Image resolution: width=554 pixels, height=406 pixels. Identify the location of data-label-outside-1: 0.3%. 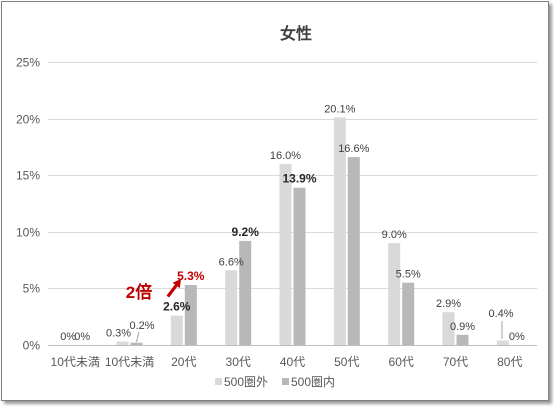
(118, 334).